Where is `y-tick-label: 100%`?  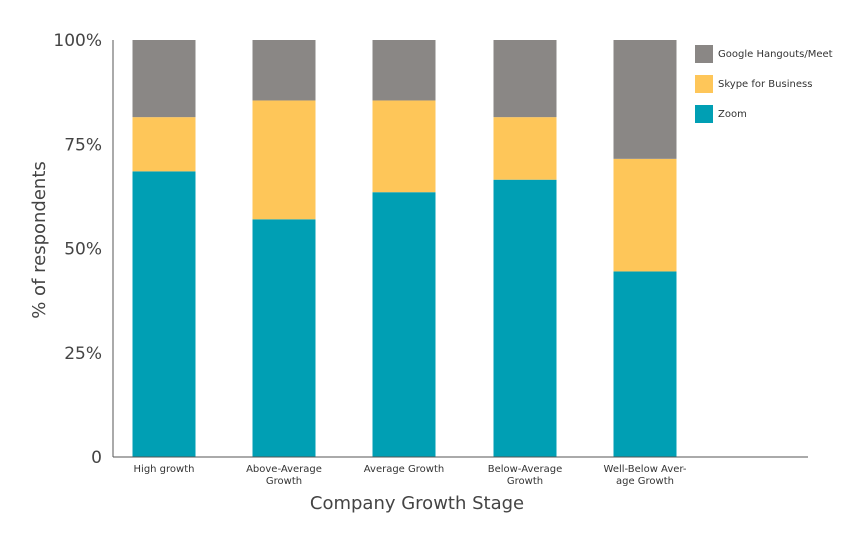
y-tick-label: 100% is located at coordinates (77, 41).